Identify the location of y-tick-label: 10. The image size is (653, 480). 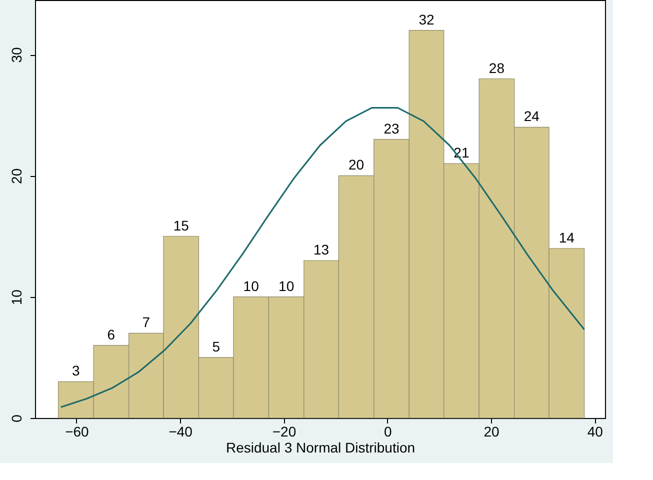
(16, 297).